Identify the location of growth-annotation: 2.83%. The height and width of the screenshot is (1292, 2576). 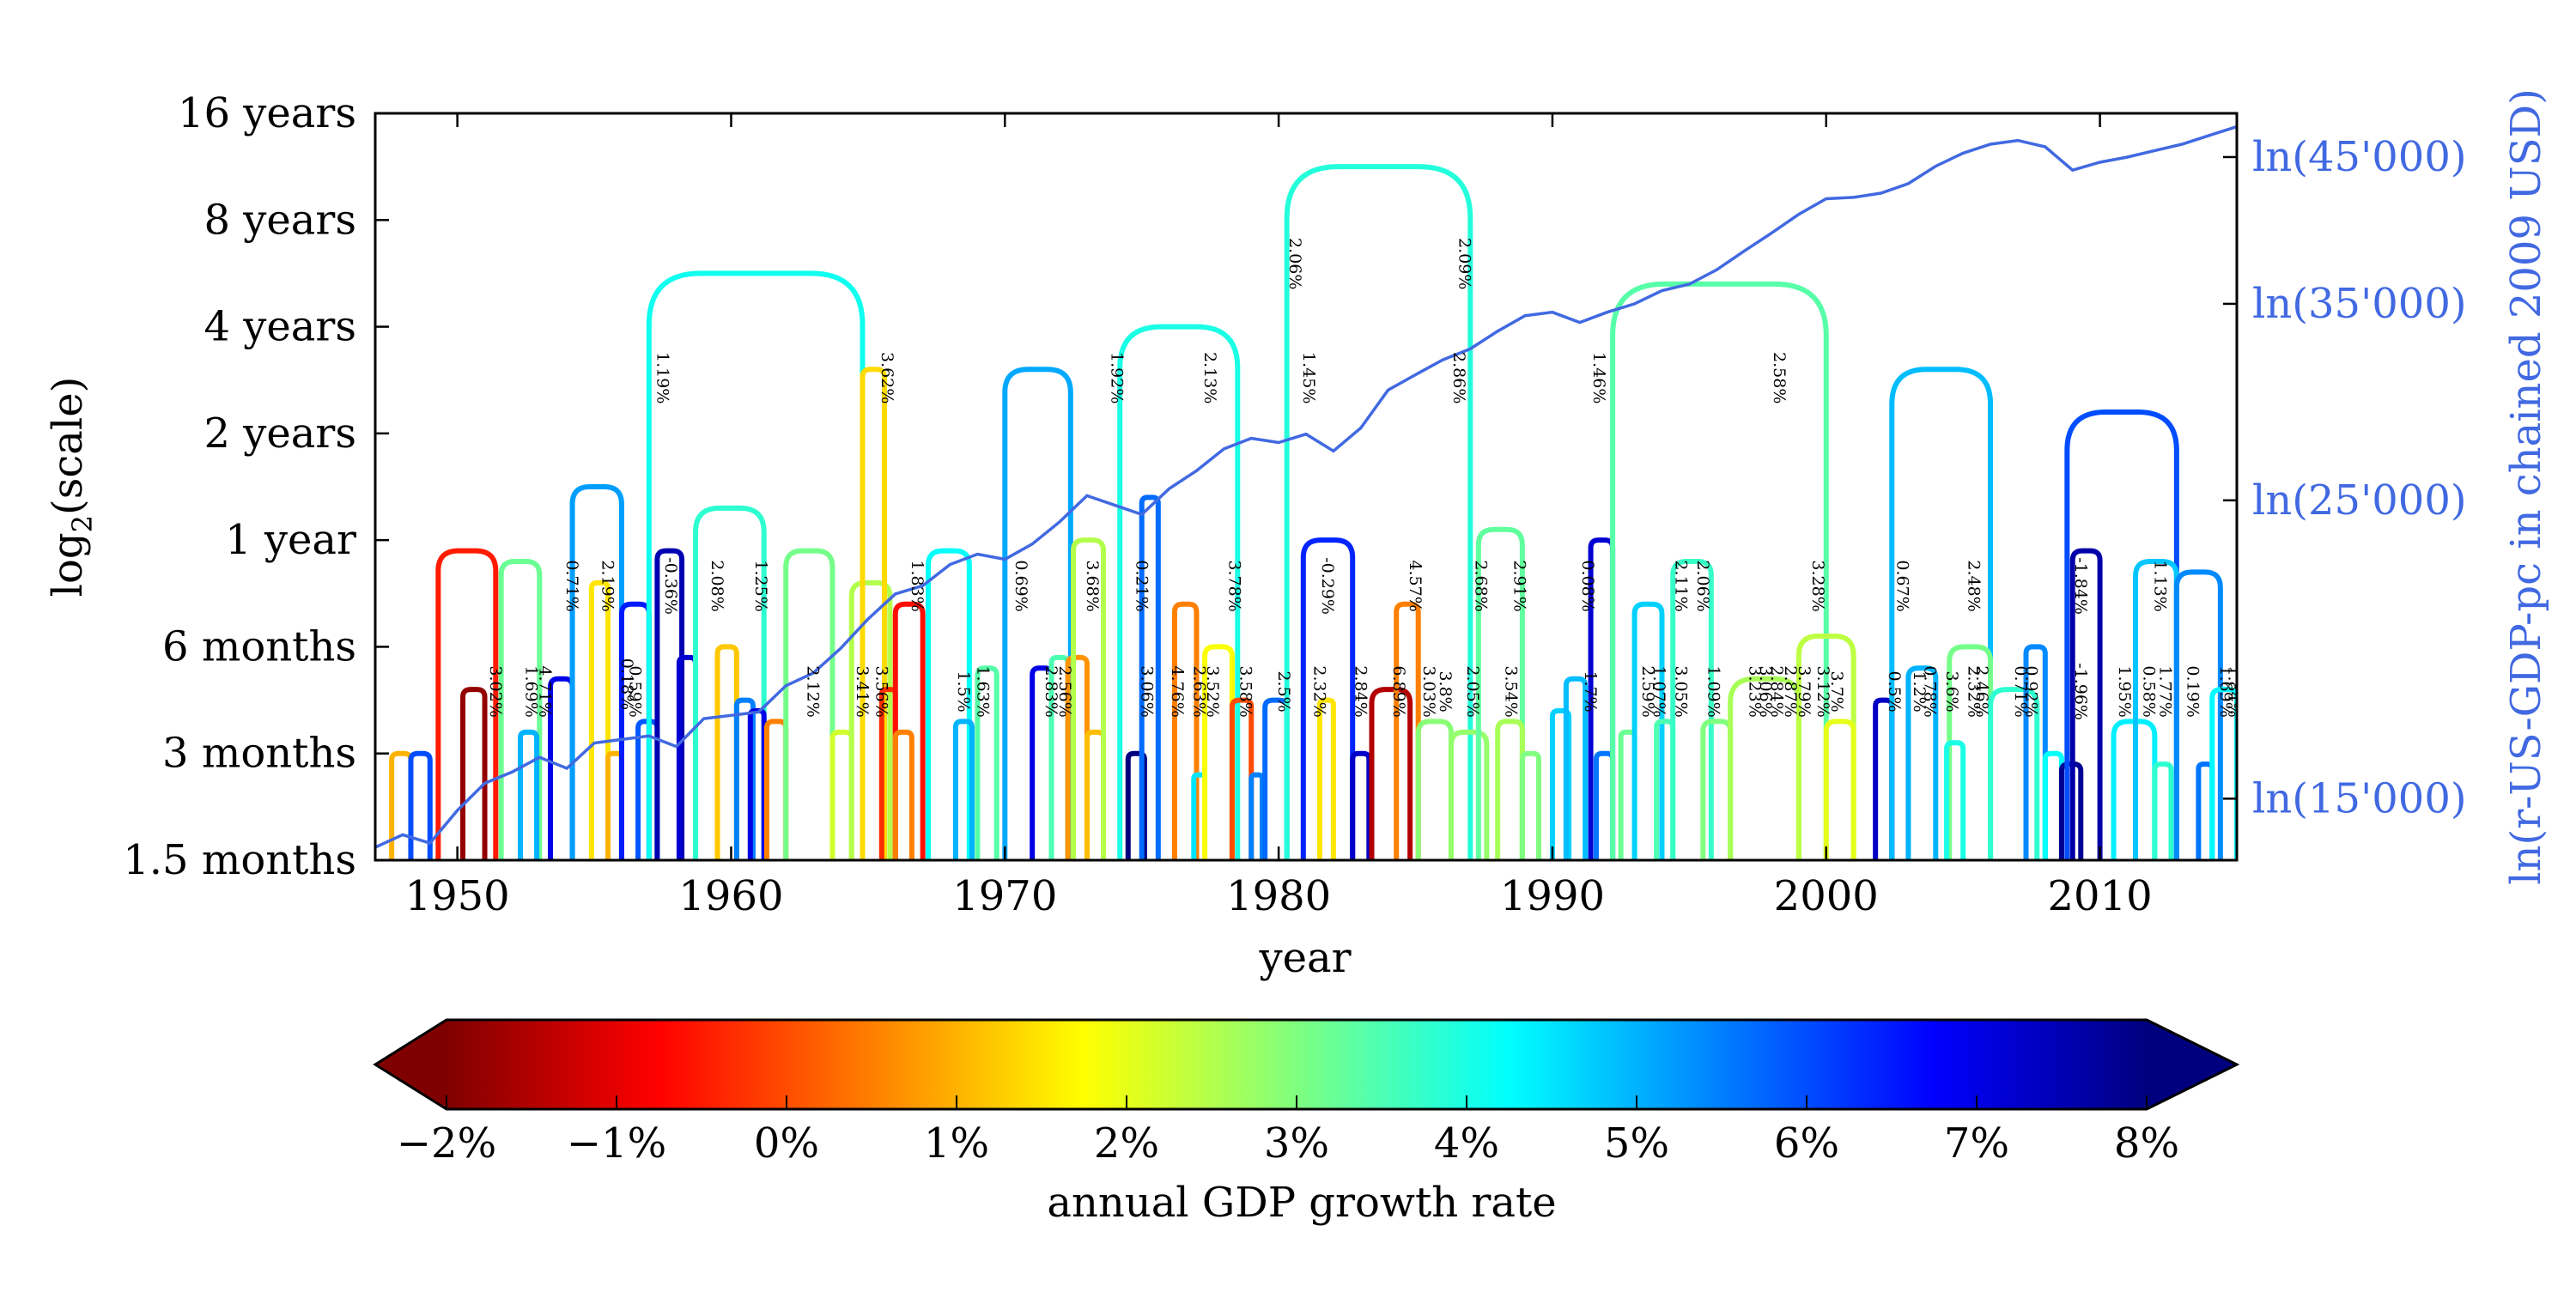
(1051, 691).